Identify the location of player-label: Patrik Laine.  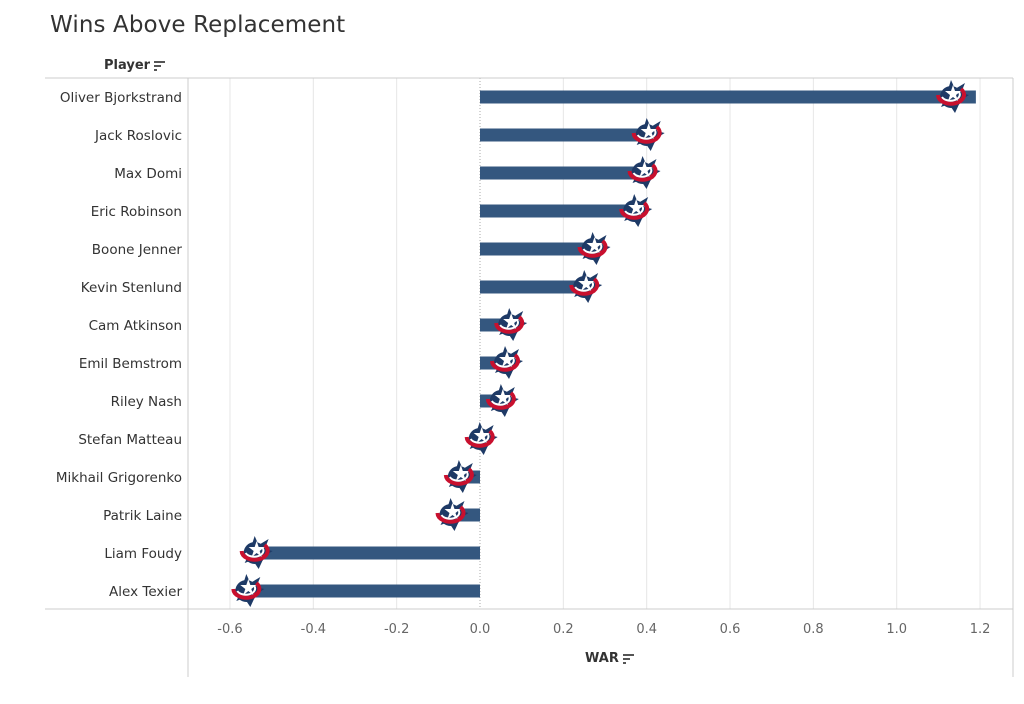
(142, 516).